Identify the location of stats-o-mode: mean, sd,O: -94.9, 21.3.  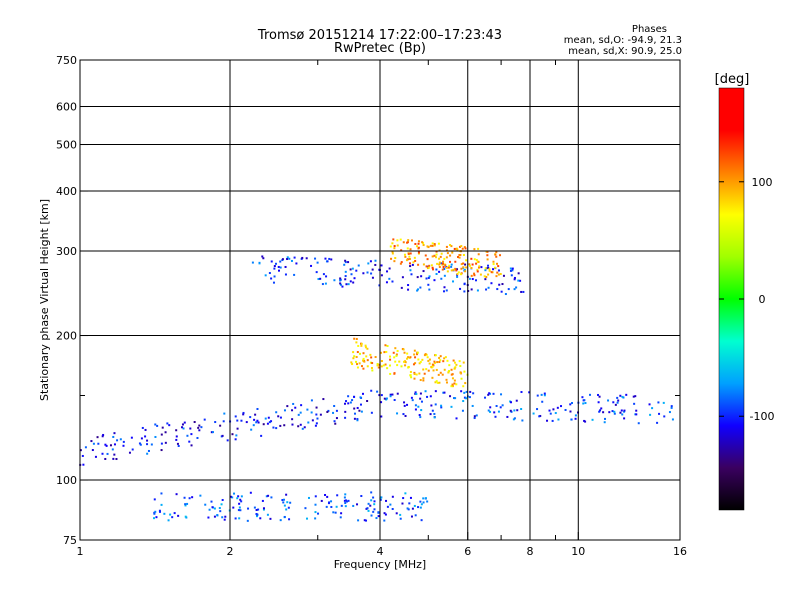
(622, 40).